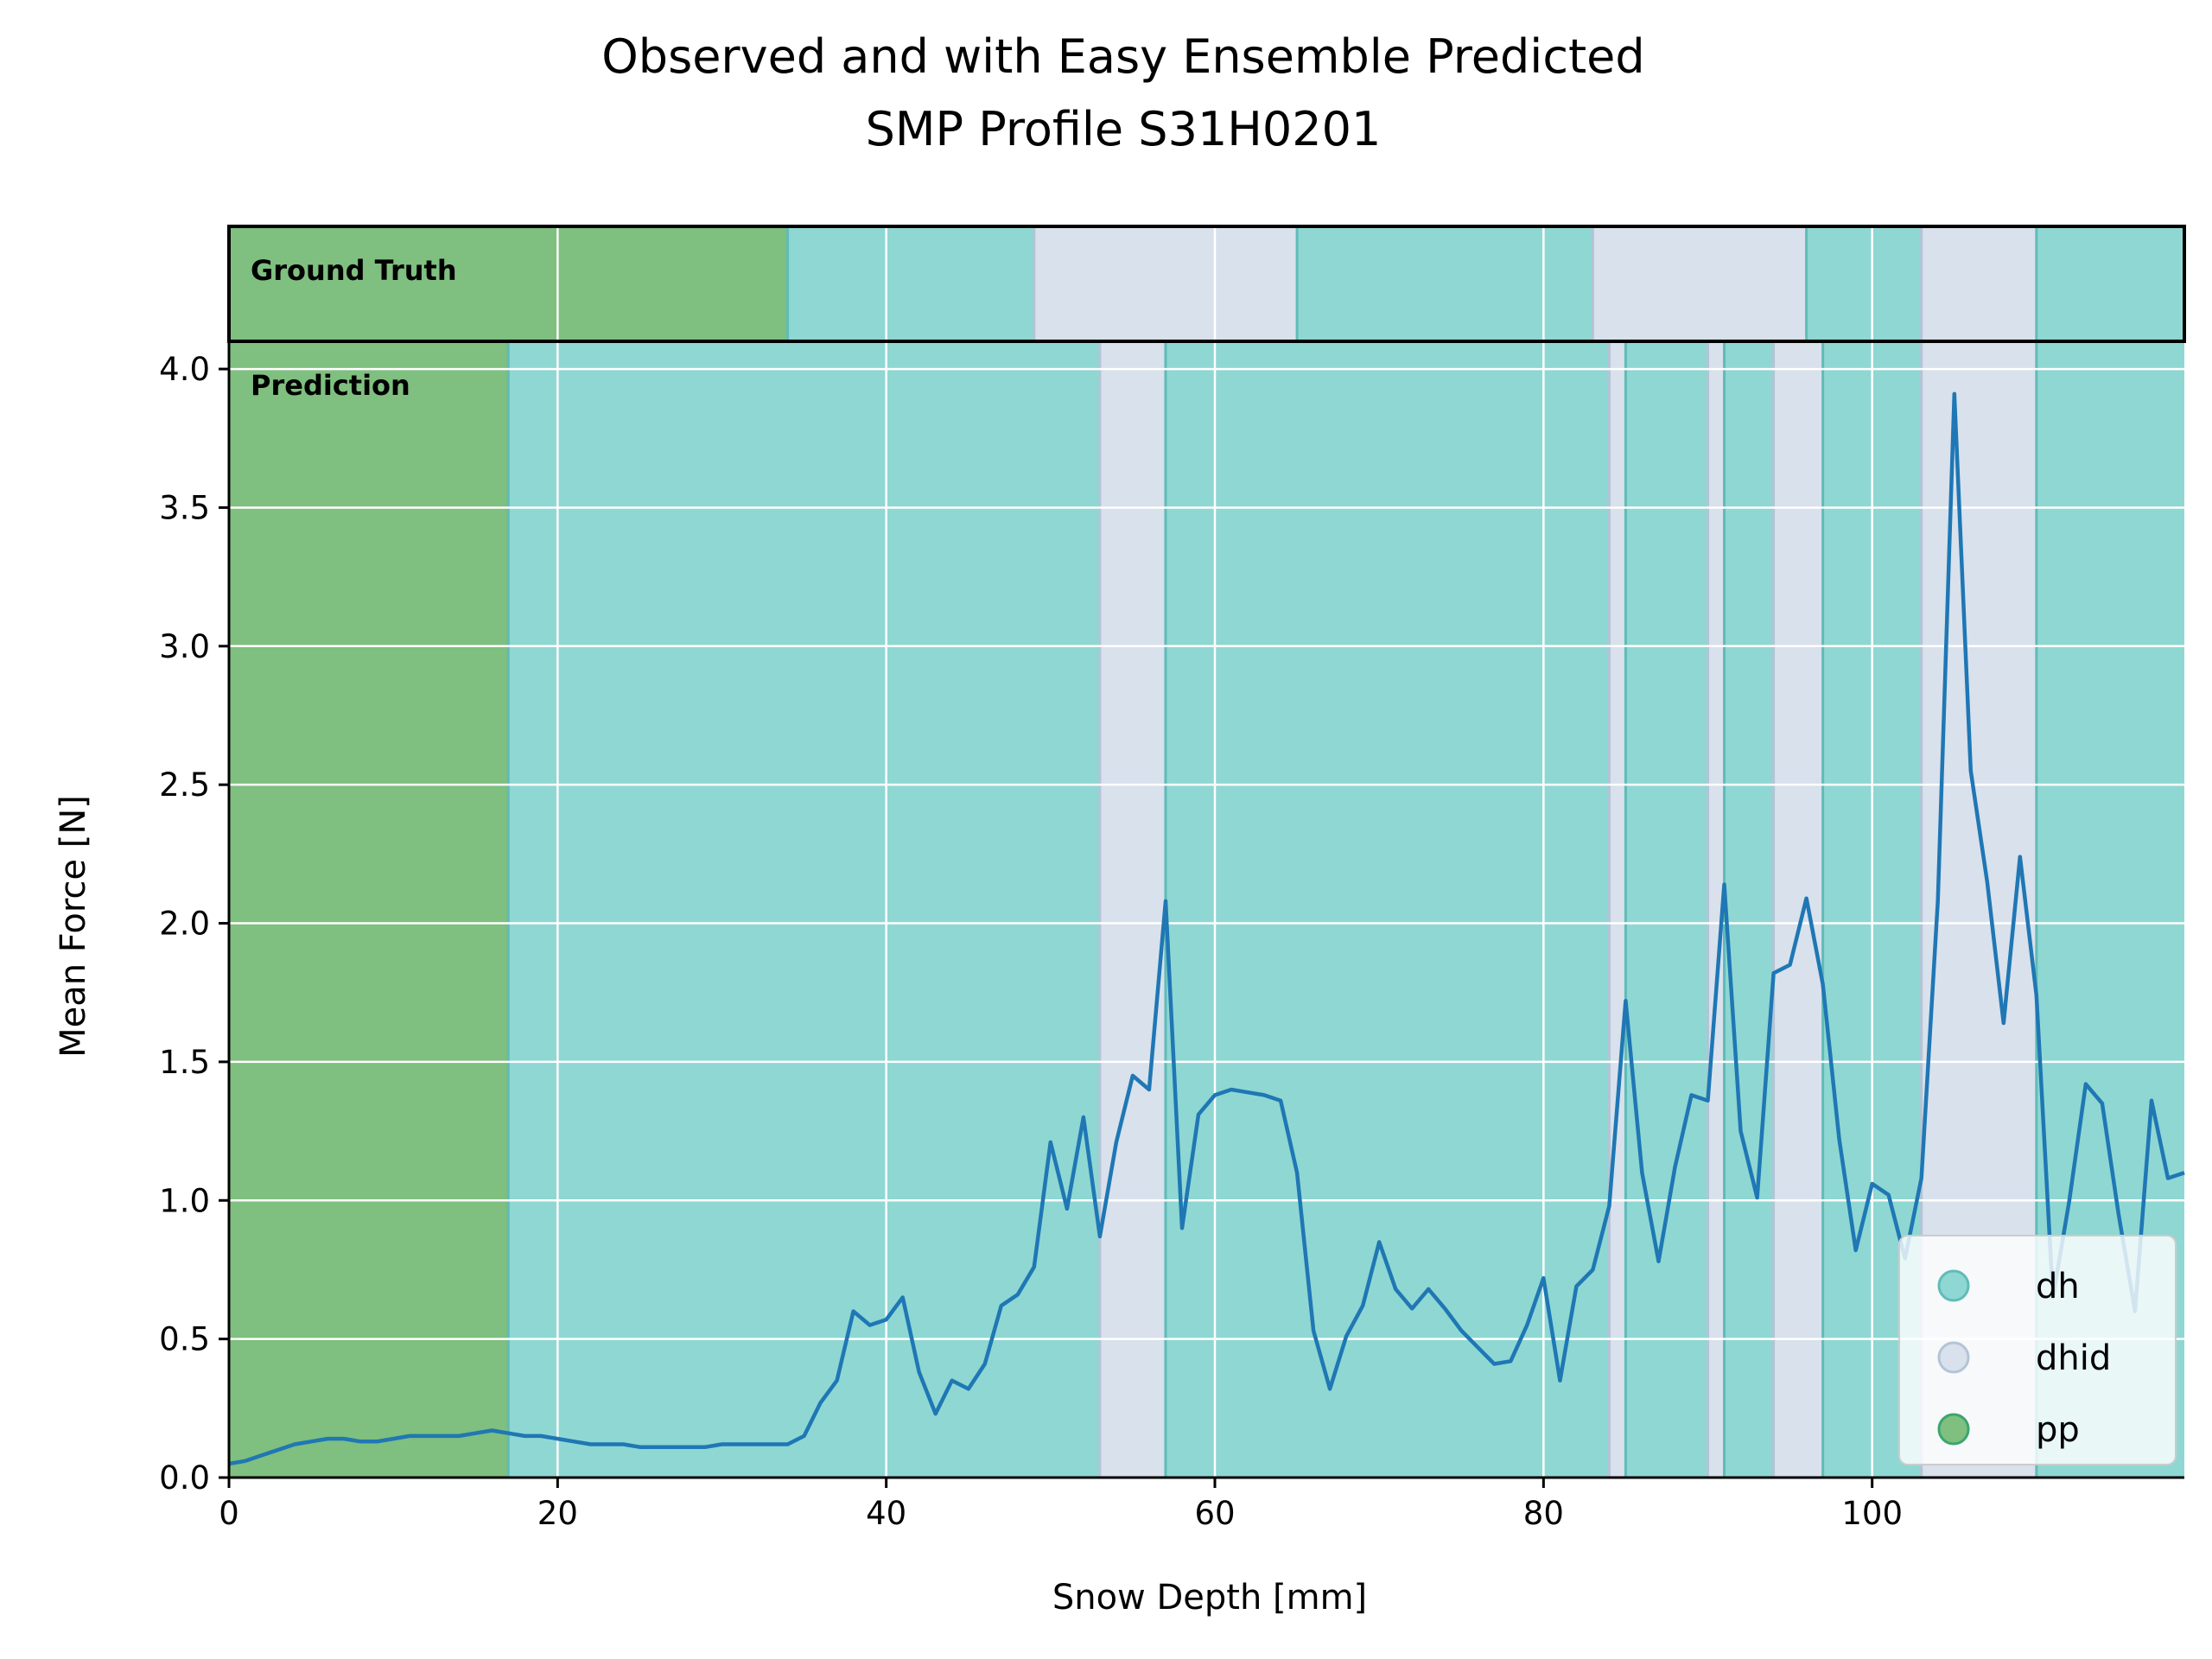 Image resolution: width=2212 pixels, height=1659 pixels. What do you see at coordinates (1954, 1285) in the screenshot?
I see `legend-marker-dh` at bounding box center [1954, 1285].